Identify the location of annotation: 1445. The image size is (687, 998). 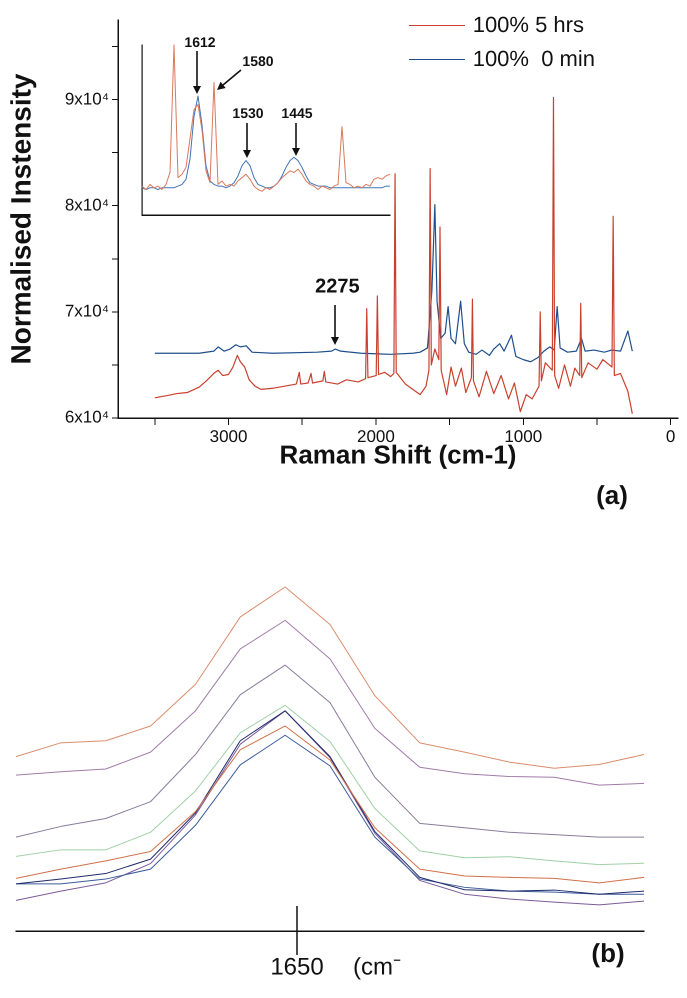
(297, 112).